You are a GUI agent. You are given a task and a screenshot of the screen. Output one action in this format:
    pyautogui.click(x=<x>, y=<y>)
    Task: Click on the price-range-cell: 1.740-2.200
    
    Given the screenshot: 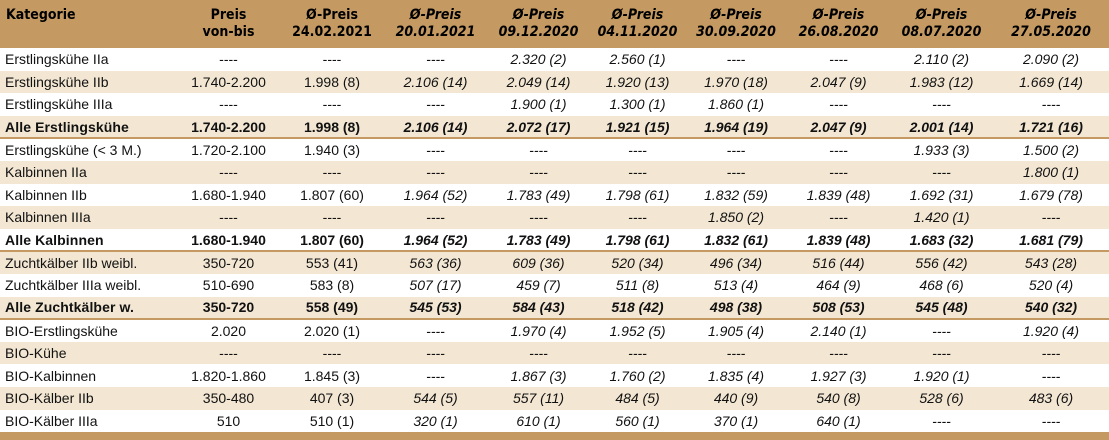 What is the action you would take?
    pyautogui.click(x=228, y=81)
    